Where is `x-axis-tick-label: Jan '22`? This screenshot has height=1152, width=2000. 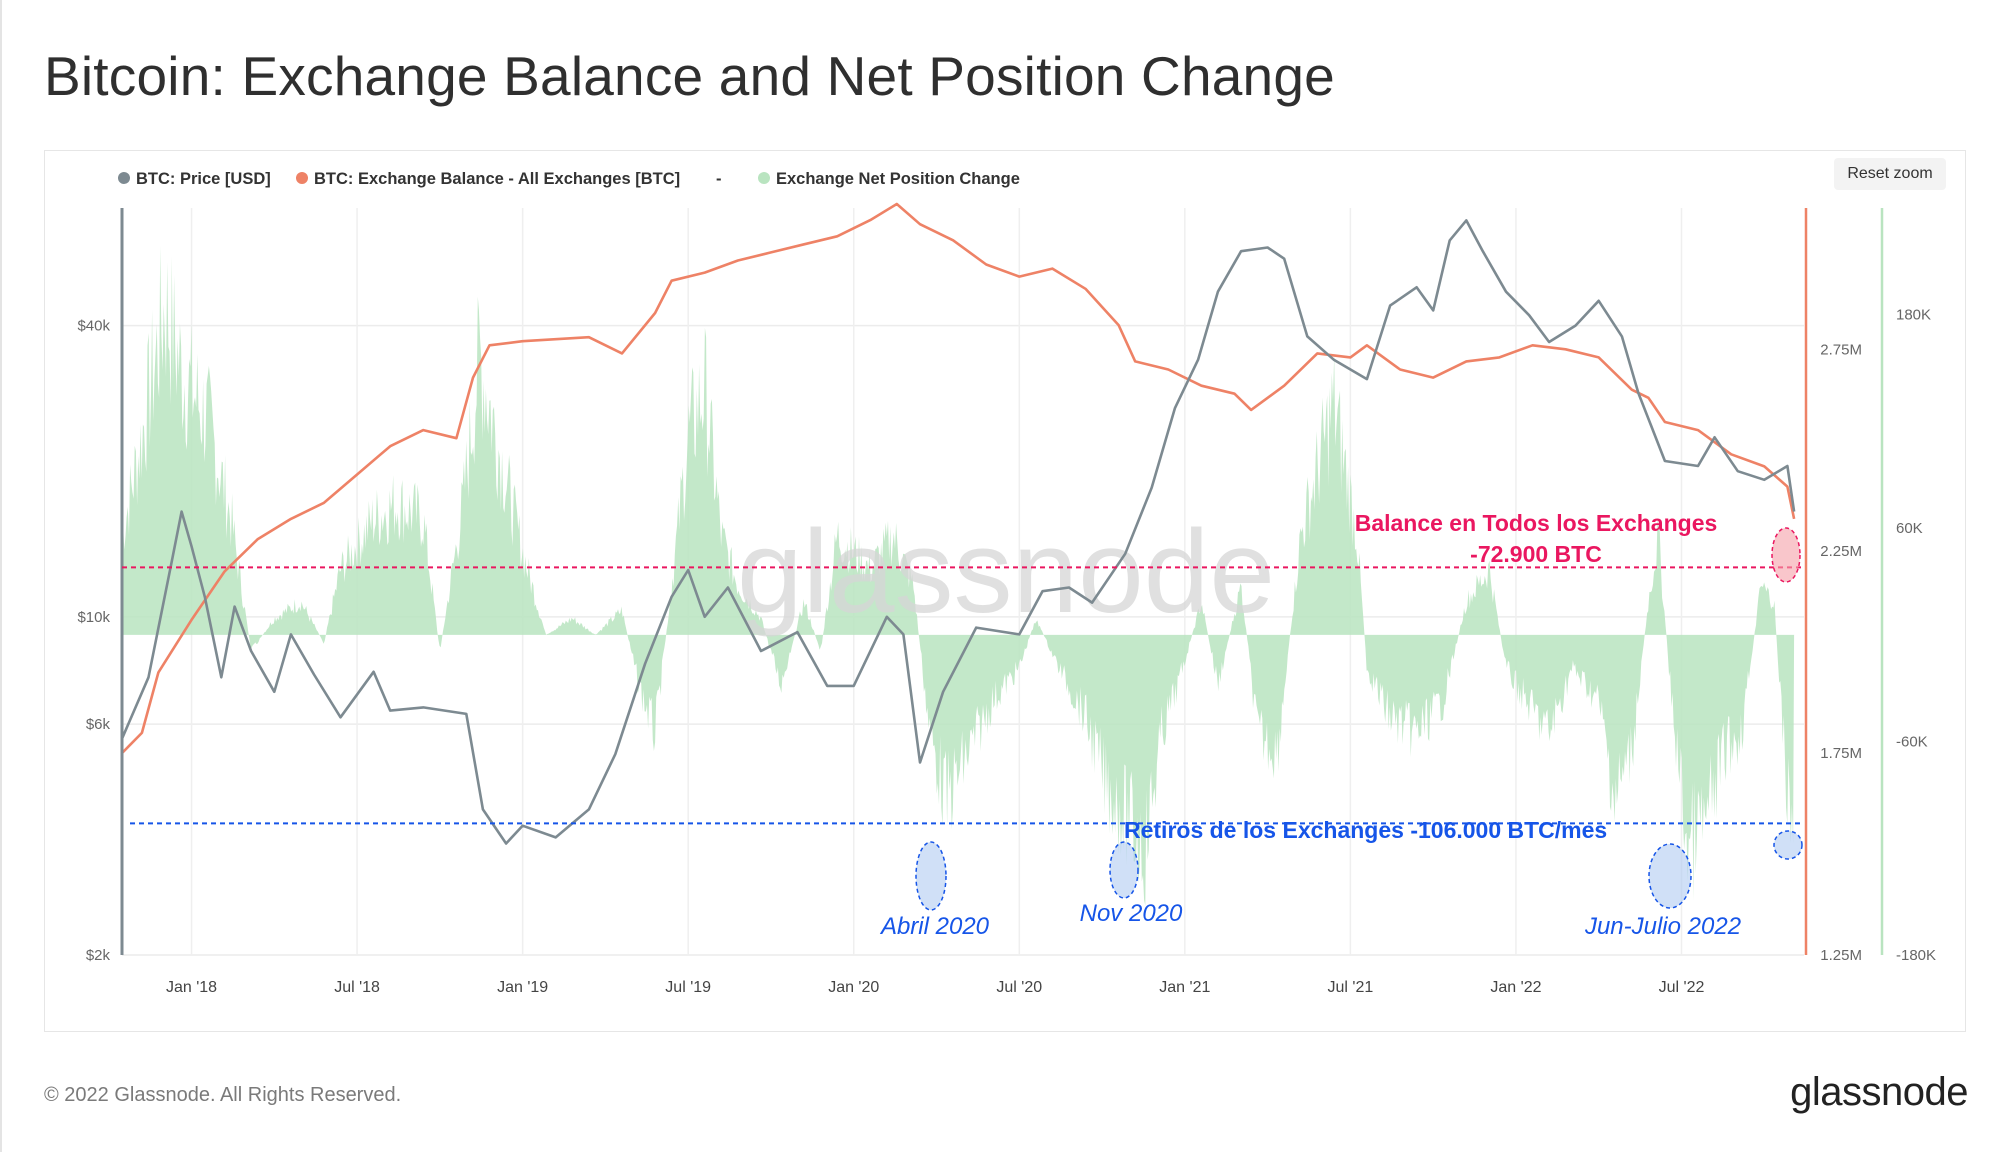
x-axis-tick-label: Jan '22 is located at coordinates (1515, 987).